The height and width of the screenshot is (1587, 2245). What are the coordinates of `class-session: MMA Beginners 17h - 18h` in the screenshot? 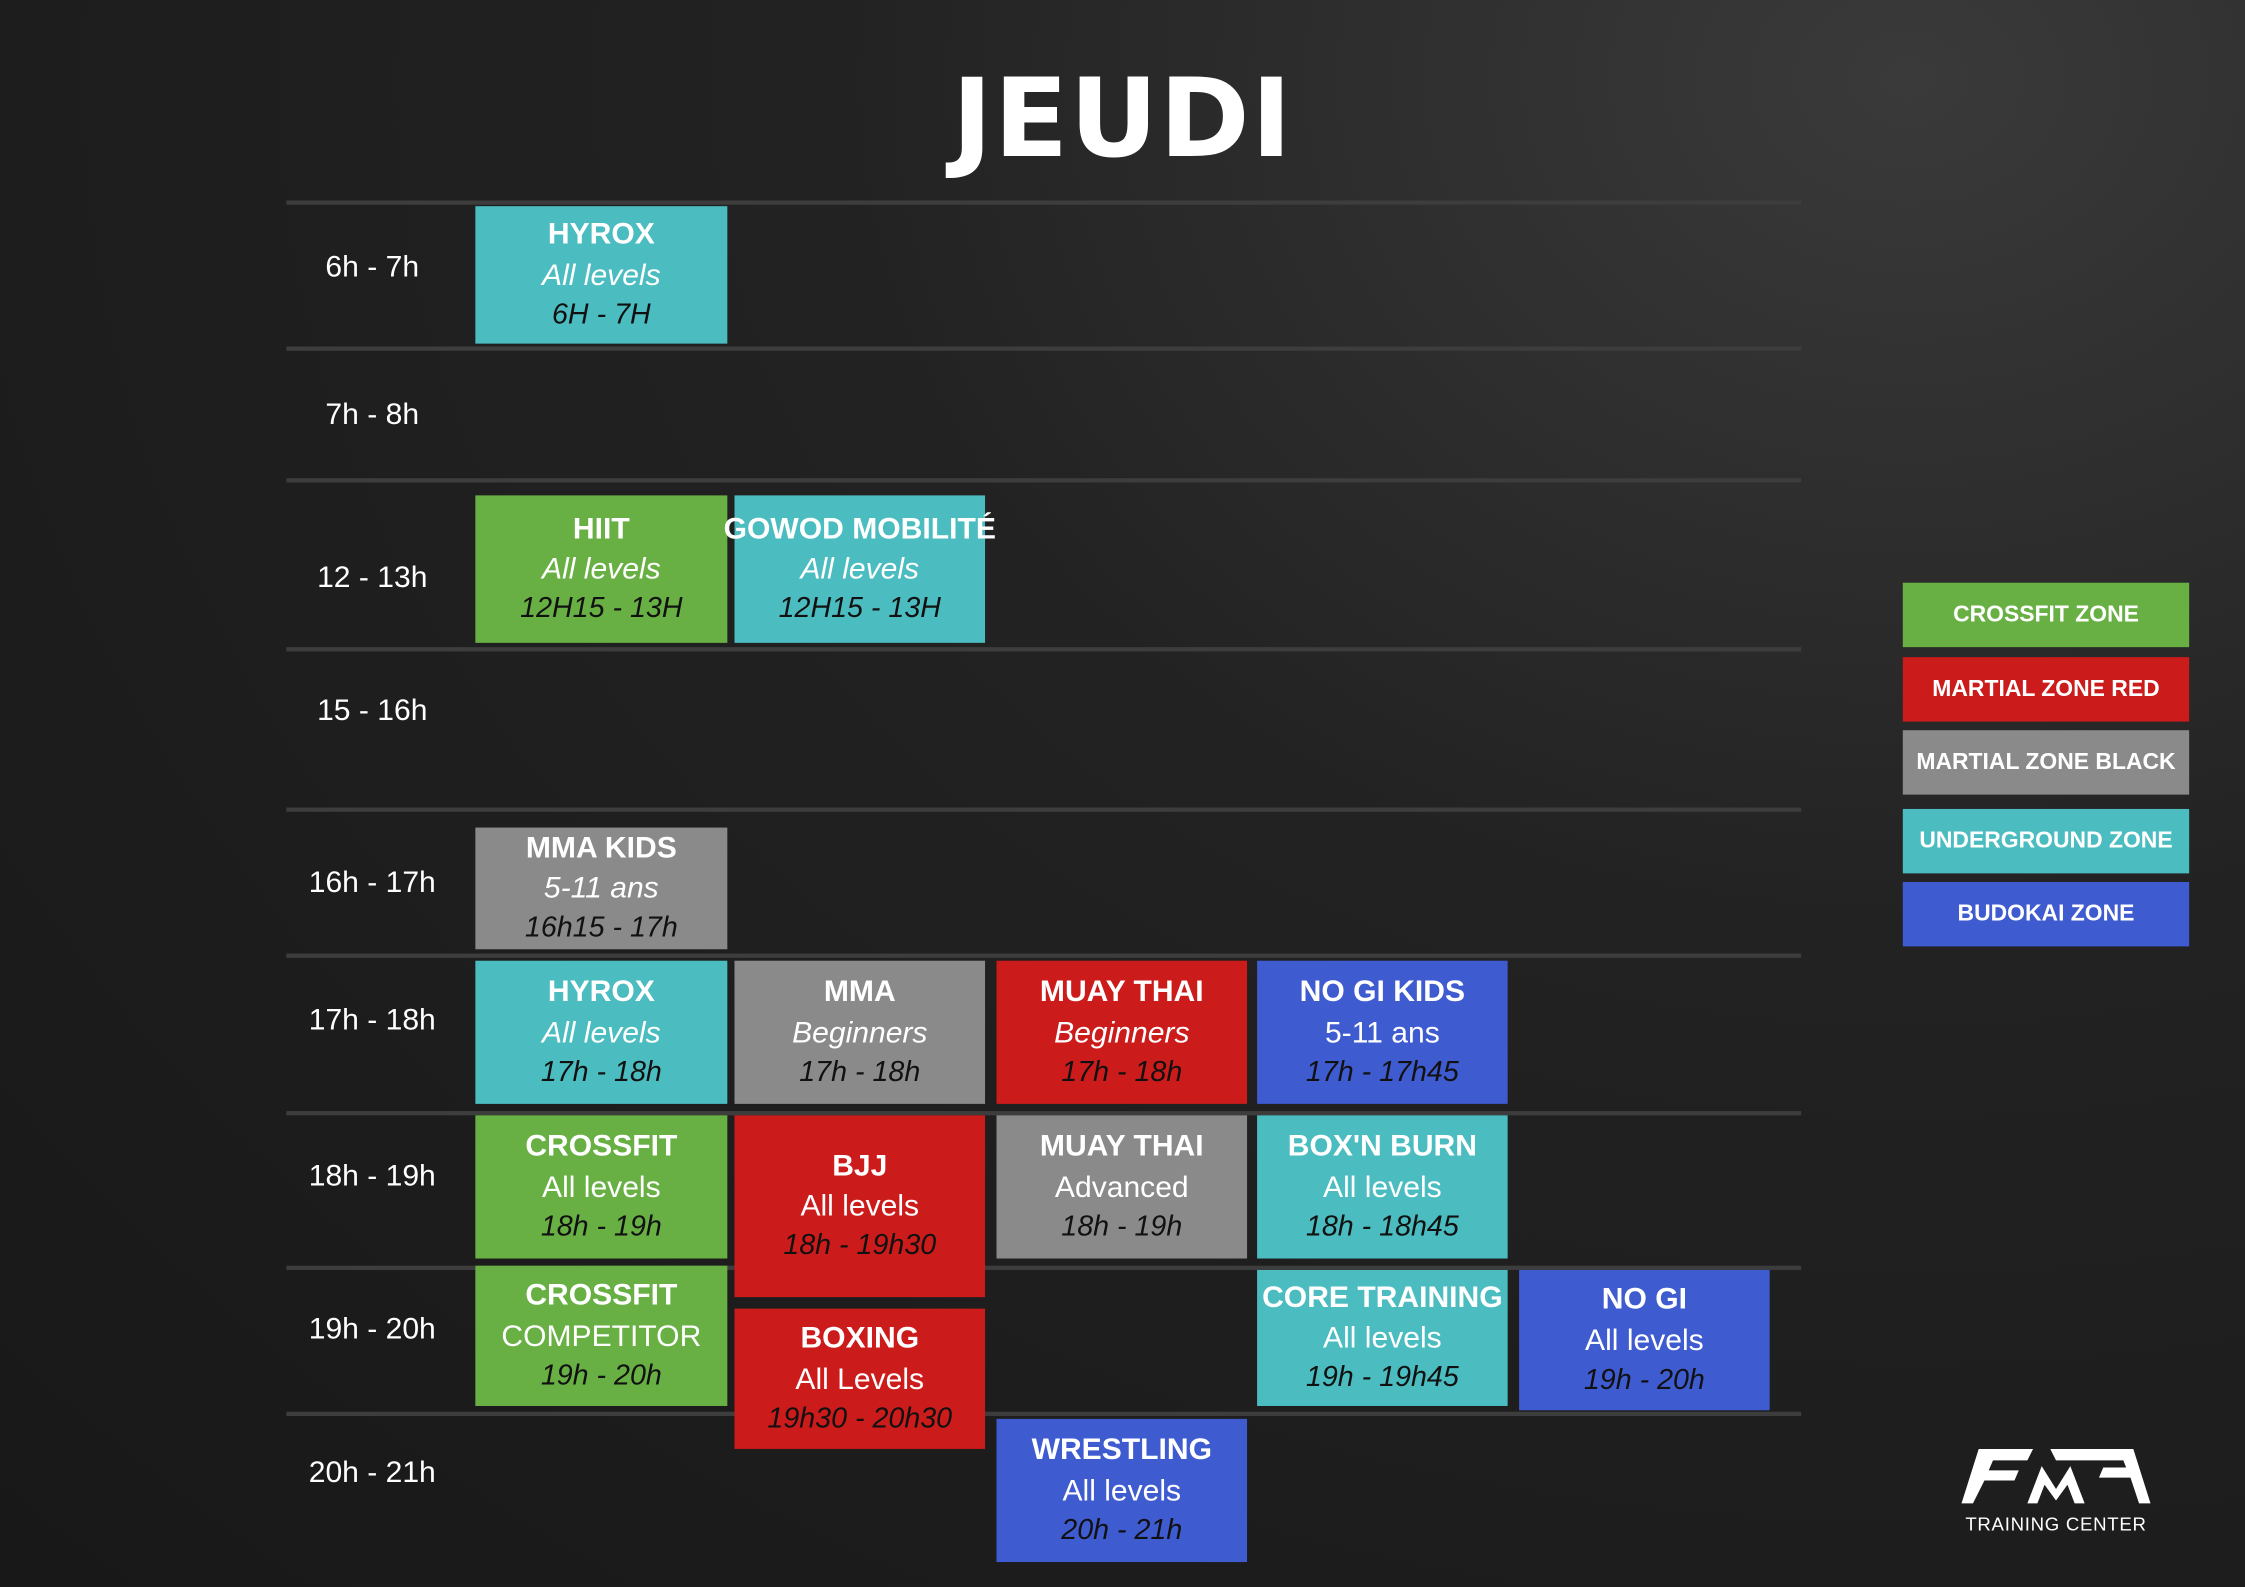 It's located at (860, 1032).